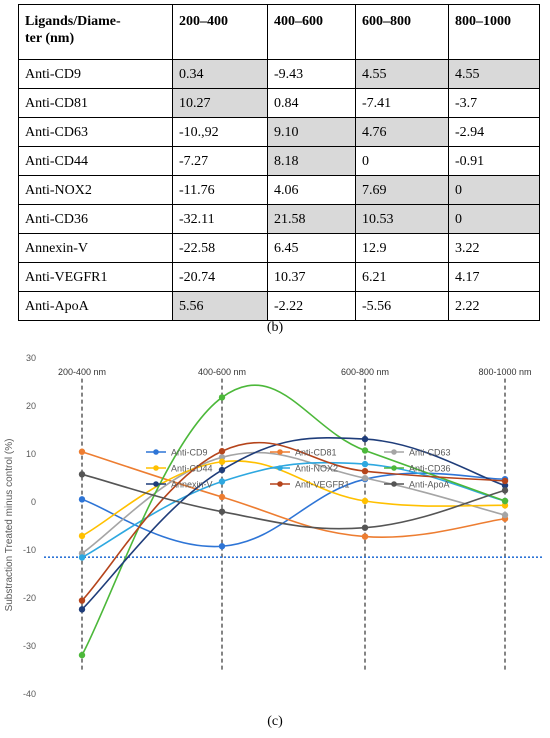  What do you see at coordinates (494, 32) in the screenshot?
I see `table-header-800-1000: 800–1000` at bounding box center [494, 32].